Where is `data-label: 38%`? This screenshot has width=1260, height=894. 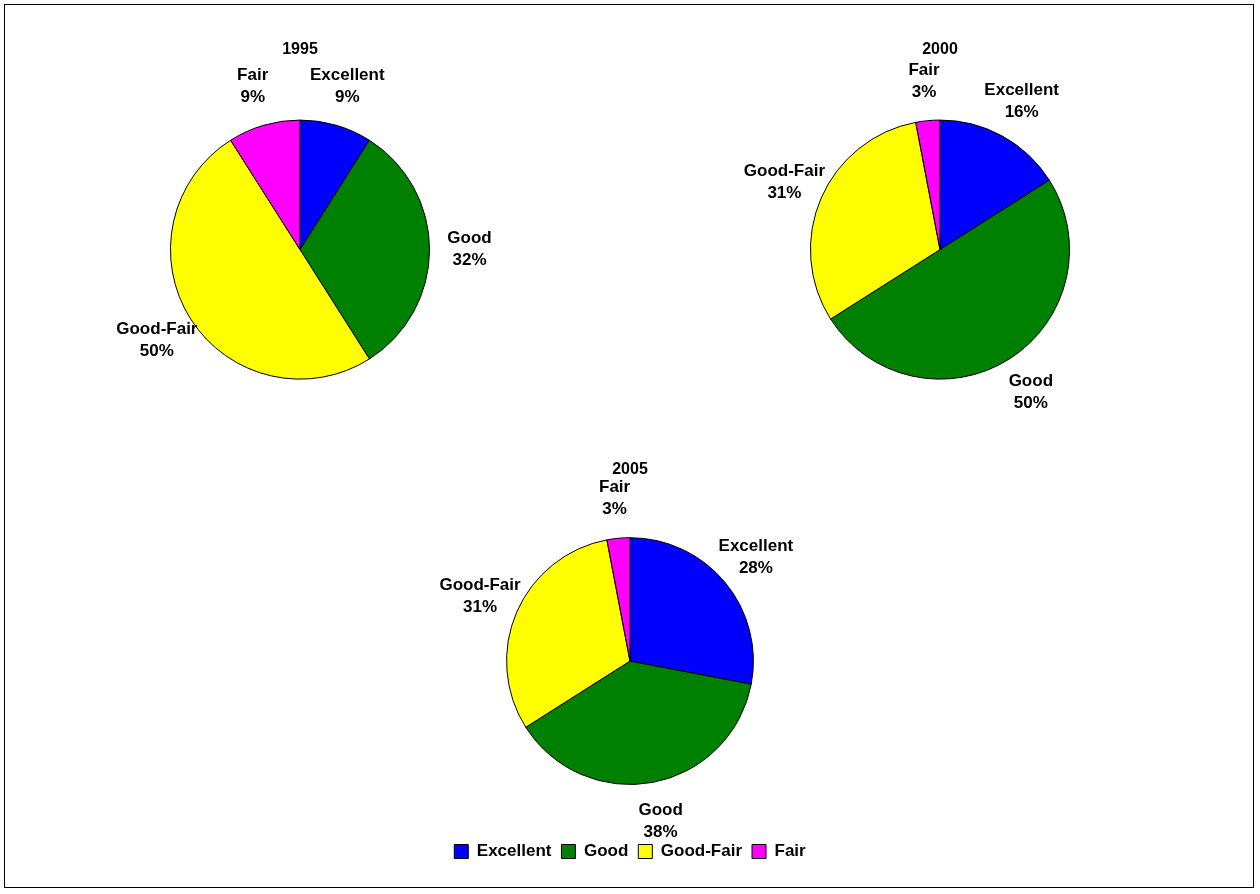
data-label: 38% is located at coordinates (660, 832).